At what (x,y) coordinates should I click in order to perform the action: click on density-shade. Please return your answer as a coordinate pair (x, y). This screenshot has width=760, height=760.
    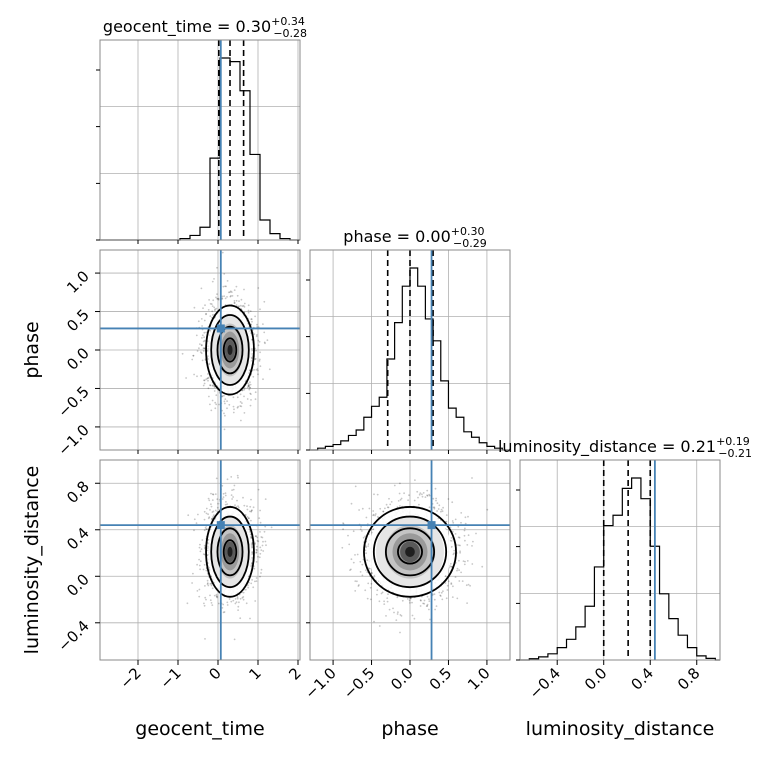
    Looking at the image, I should click on (230, 551).